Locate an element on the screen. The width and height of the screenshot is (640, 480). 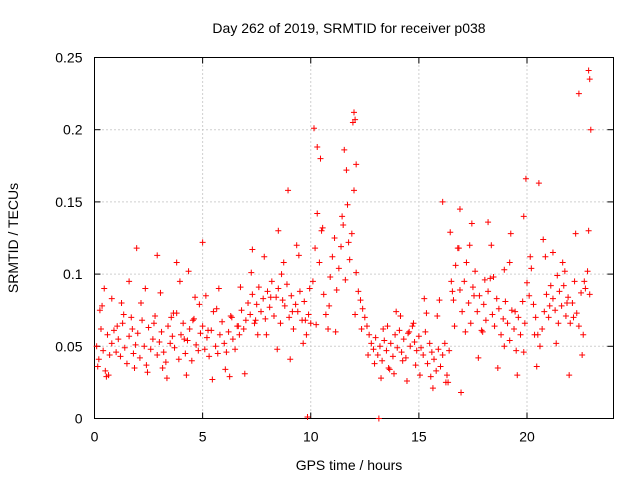
y-axis-title: SRMTID / TECUs is located at coordinates (13, 238).